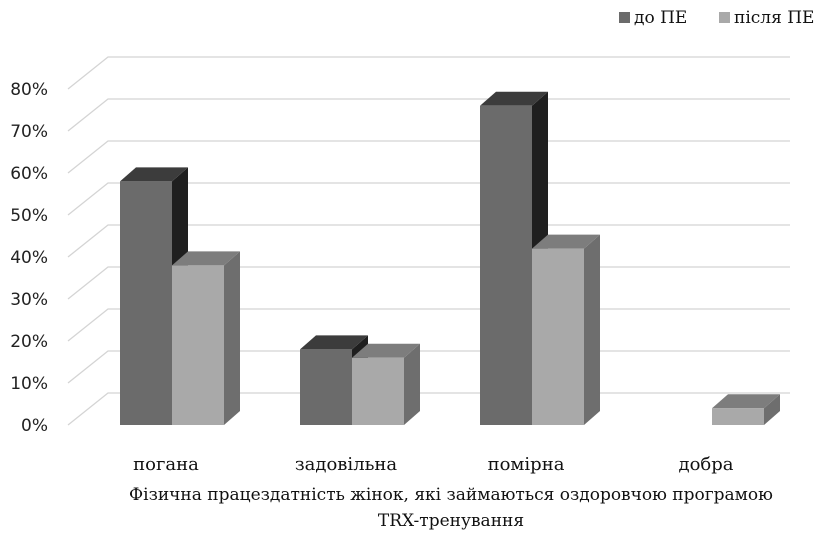 Image resolution: width=827 pixels, height=537 pixels. What do you see at coordinates (705, 464) in the screenshot?
I see `x-category-label: добра` at bounding box center [705, 464].